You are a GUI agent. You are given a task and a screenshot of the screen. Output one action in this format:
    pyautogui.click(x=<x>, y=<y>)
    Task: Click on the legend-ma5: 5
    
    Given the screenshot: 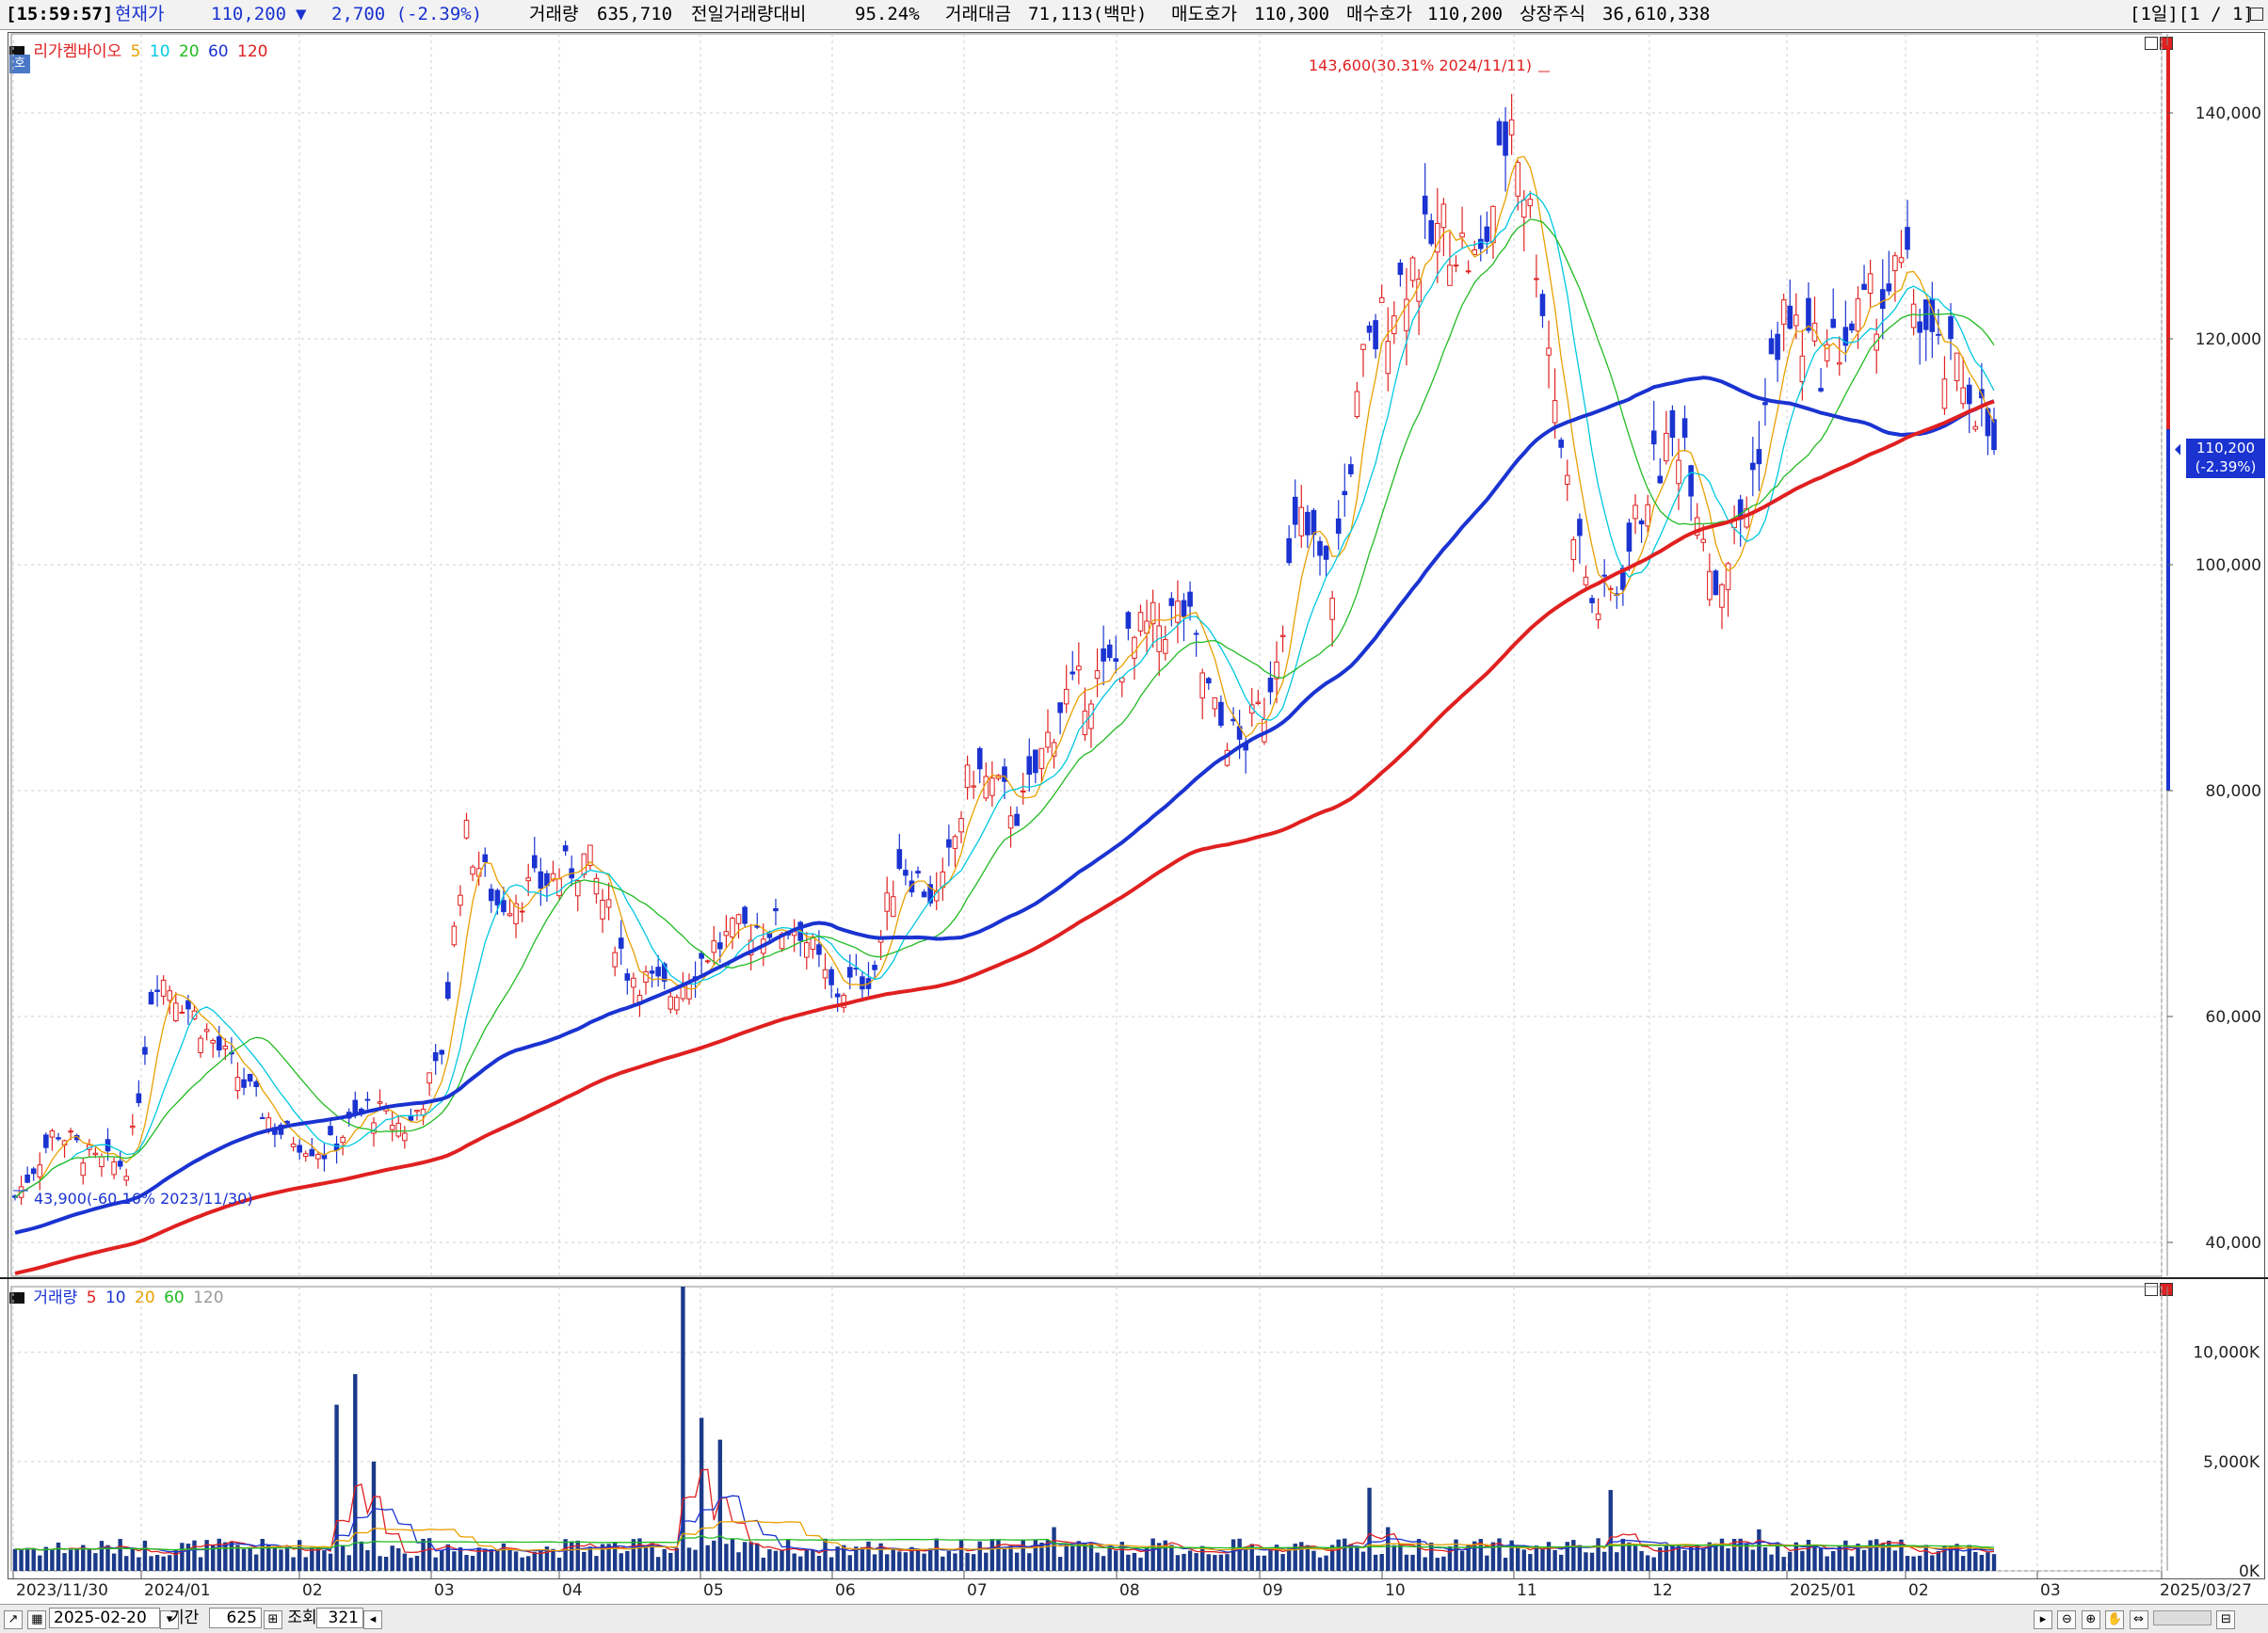 What is the action you would take?
    pyautogui.click(x=135, y=52)
    